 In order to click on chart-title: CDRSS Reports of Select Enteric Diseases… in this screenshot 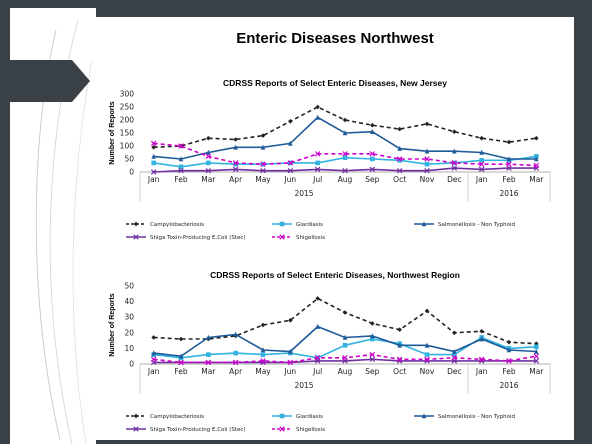, I will do `click(335, 83)`.